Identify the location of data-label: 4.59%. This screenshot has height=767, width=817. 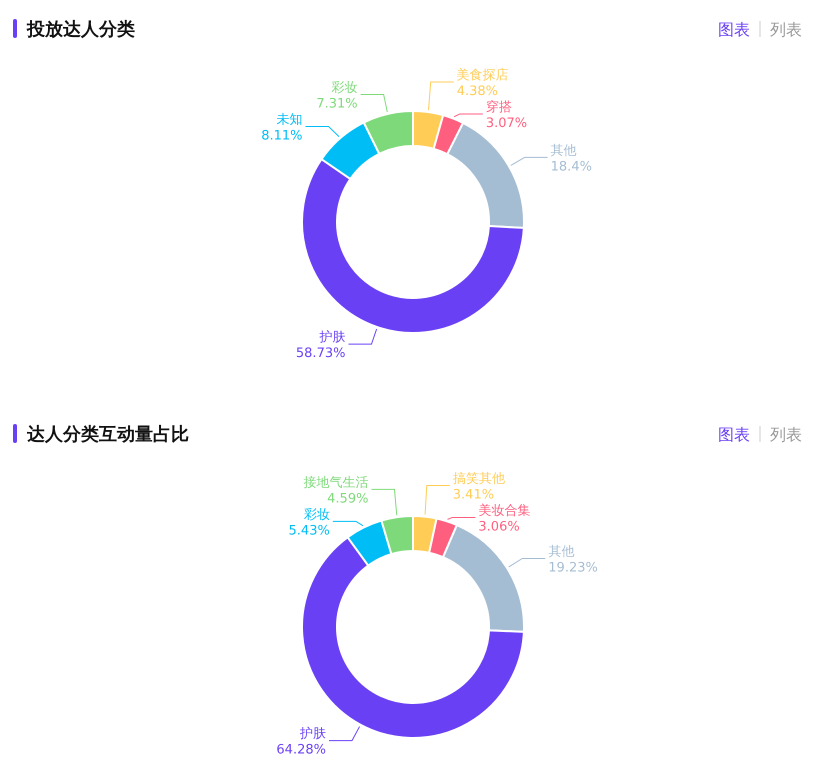
(347, 498).